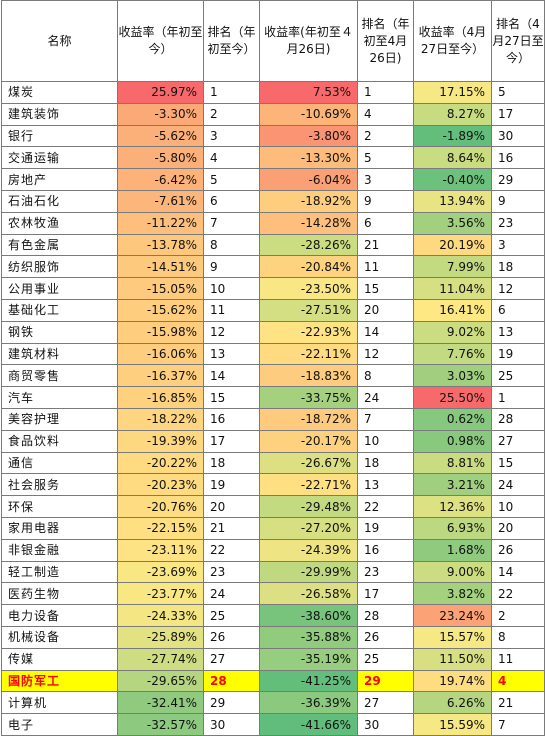 Image resolution: width=545 pixels, height=736 pixels. What do you see at coordinates (231, 245) in the screenshot?
I see `rank-ytd-cell: 8` at bounding box center [231, 245].